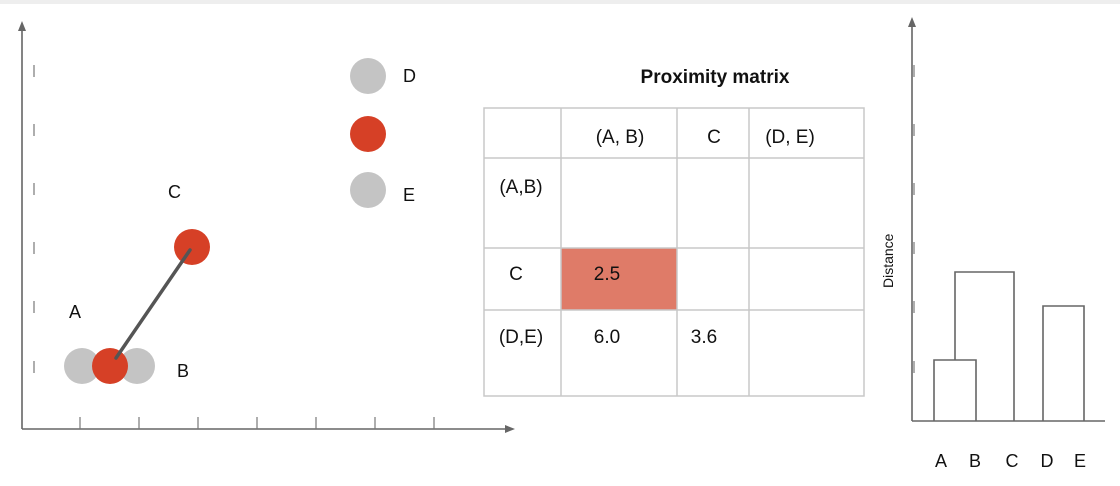 This screenshot has width=1120, height=486. What do you see at coordinates (409, 195) in the screenshot?
I see `label-e: E` at bounding box center [409, 195].